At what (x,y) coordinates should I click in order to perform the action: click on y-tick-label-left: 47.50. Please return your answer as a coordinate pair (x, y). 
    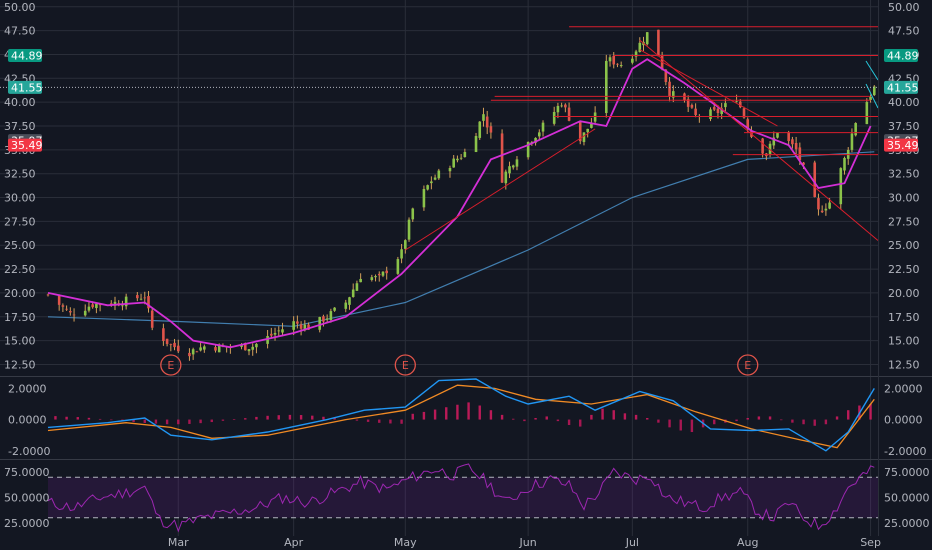
    Looking at the image, I should click on (20, 31).